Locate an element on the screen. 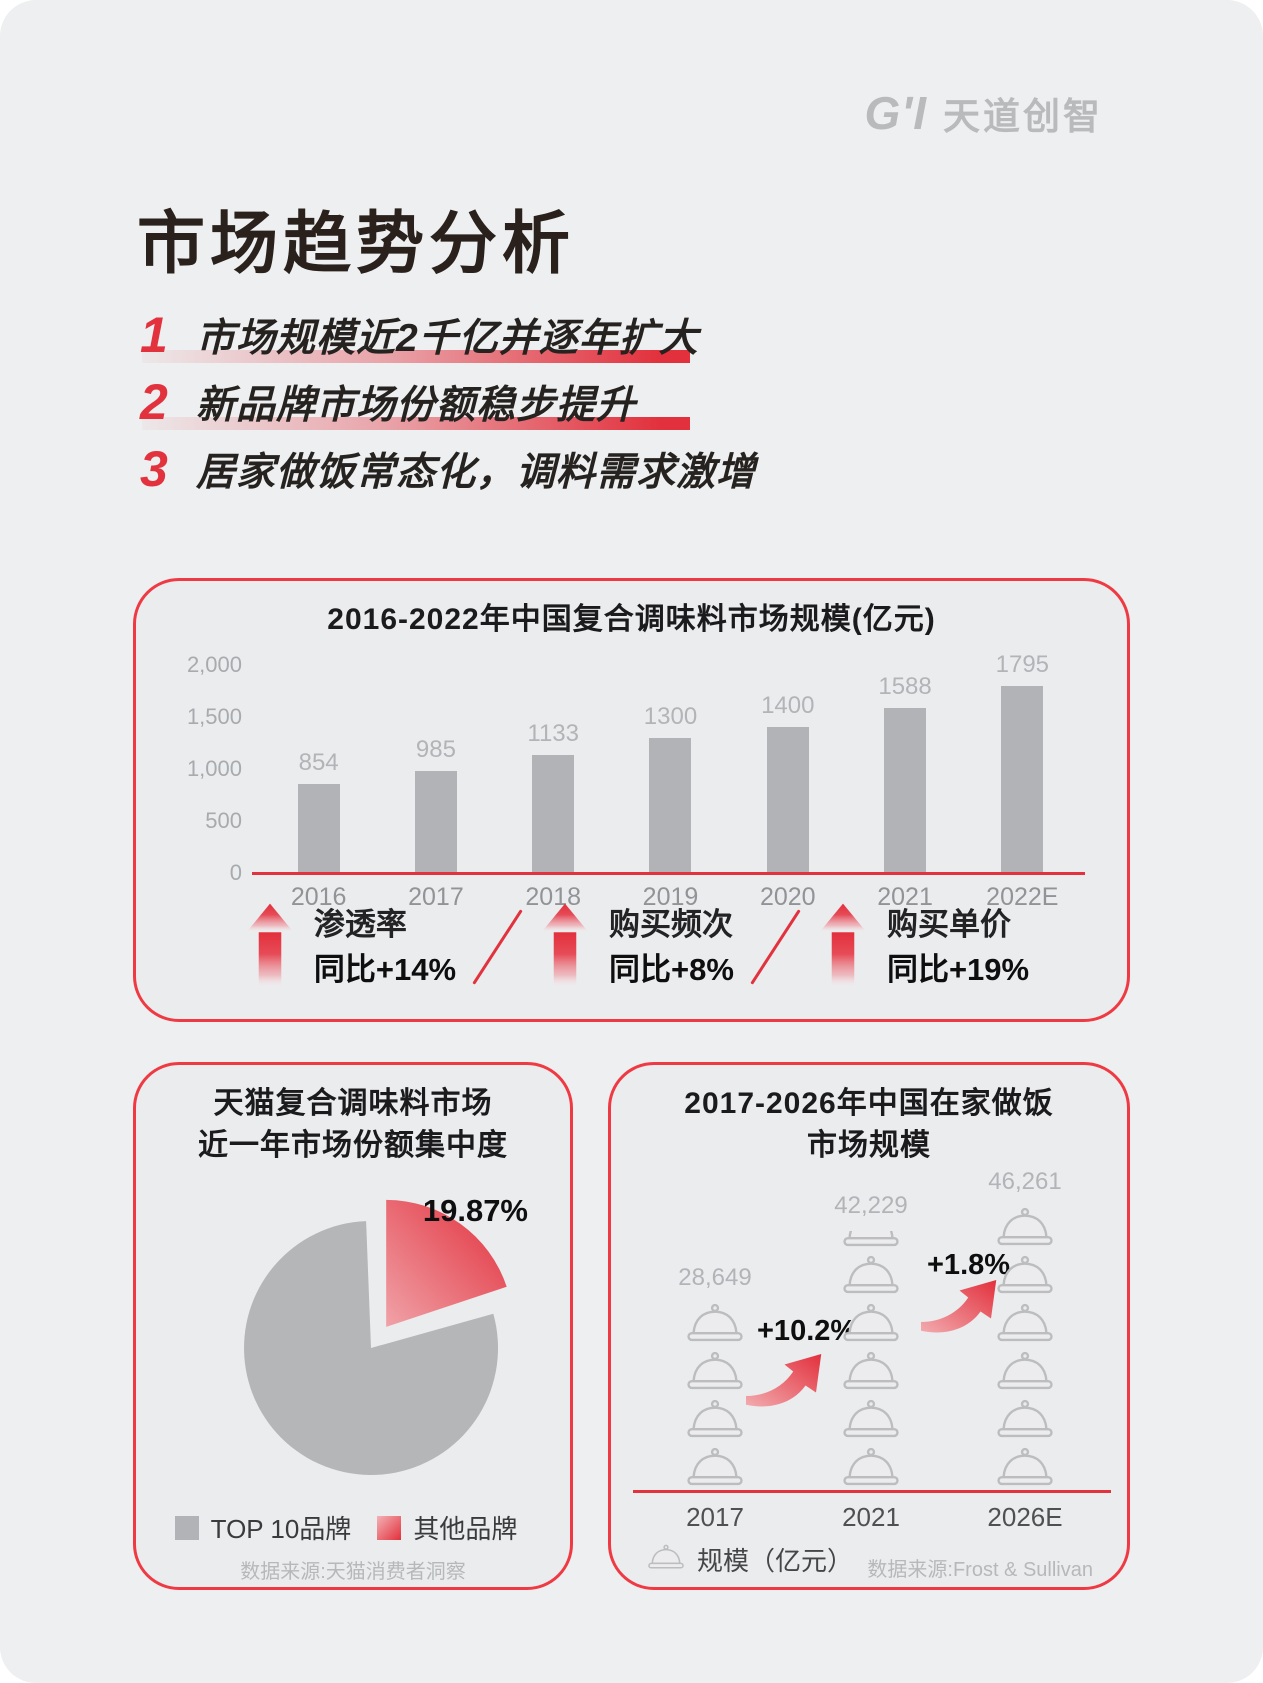 This screenshot has height=1683, width=1263. picto-title-line2: 市场规模 is located at coordinates (869, 1145).